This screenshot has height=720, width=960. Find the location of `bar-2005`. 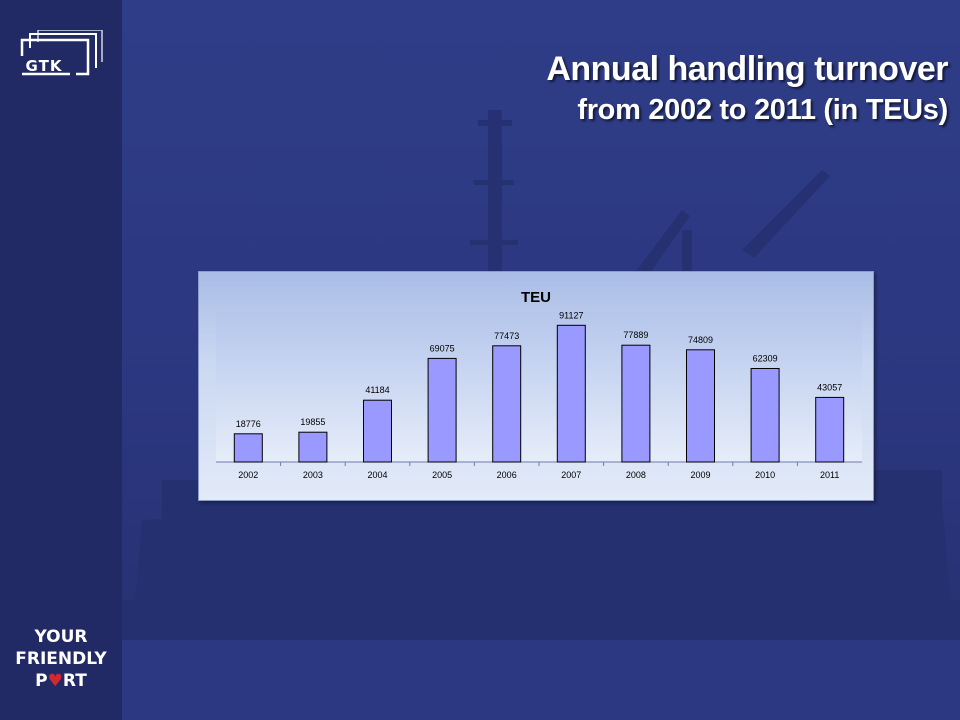

bar-2005 is located at coordinates (442, 410).